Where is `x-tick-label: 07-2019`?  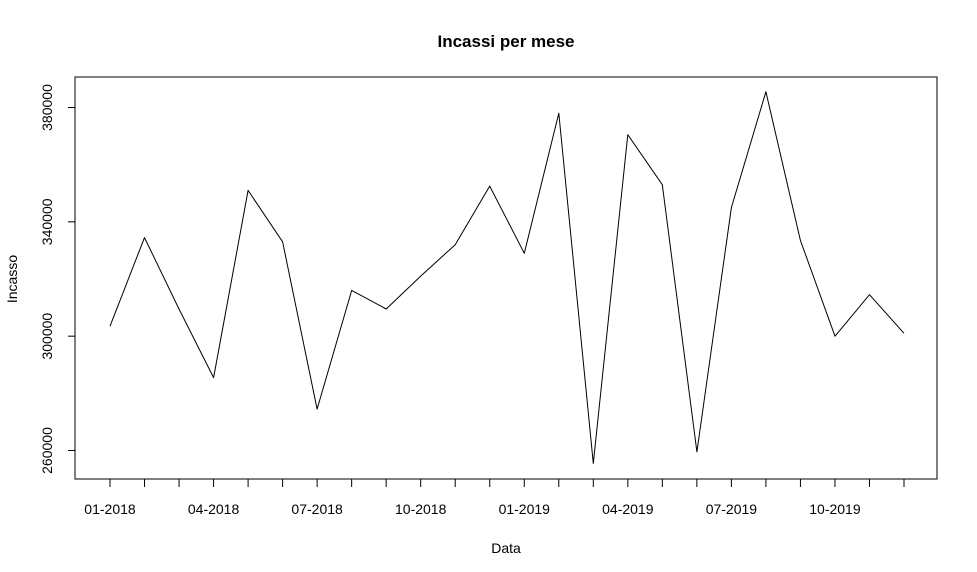 x-tick-label: 07-2019 is located at coordinates (732, 509).